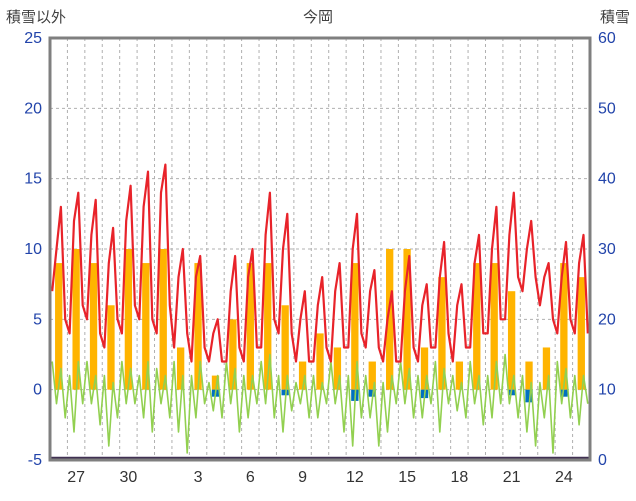 This screenshot has width=636, height=501. I want to click on svg-text: 5, so click(37, 319).